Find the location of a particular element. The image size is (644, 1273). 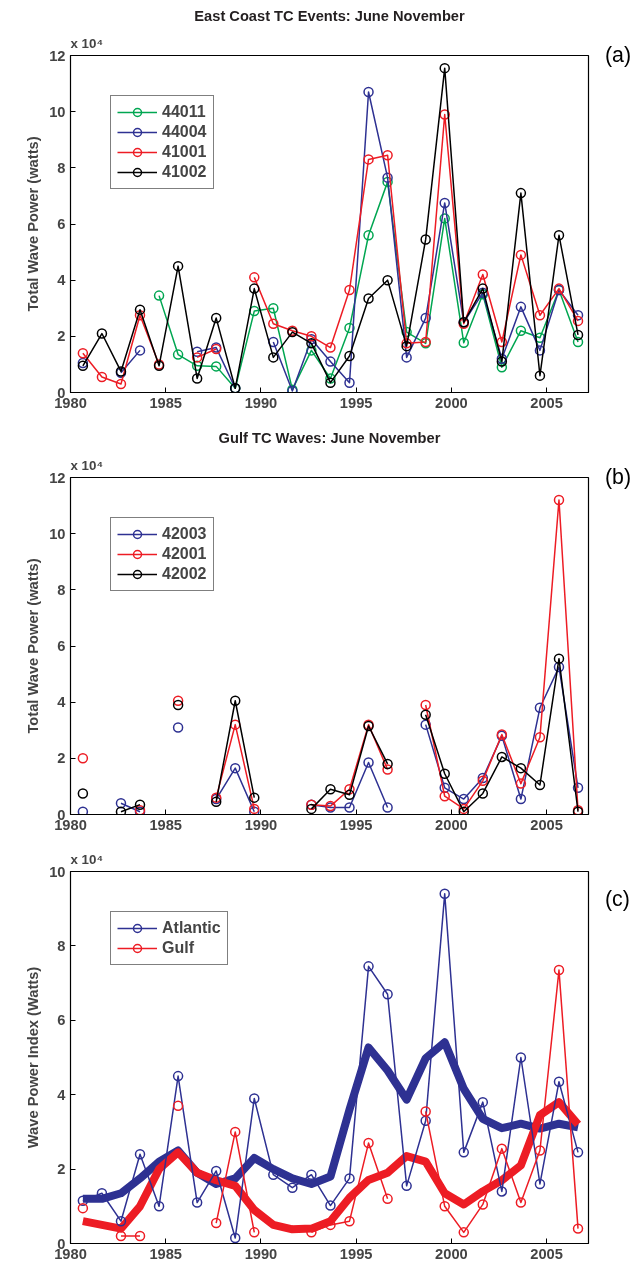

legend-label: 44011 is located at coordinates (184, 112).